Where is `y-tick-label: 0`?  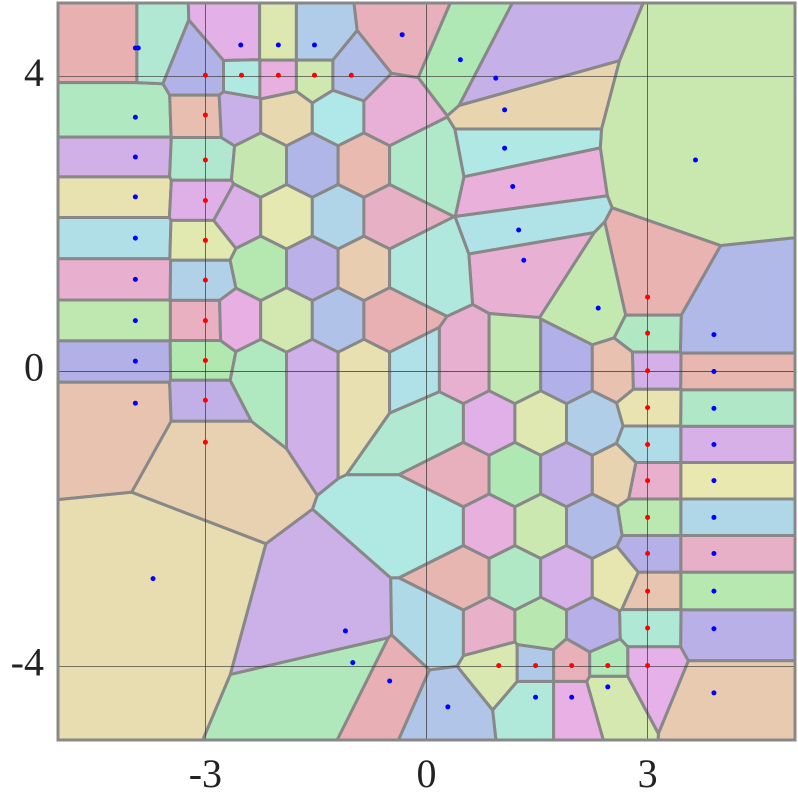 y-tick-label: 0 is located at coordinates (34, 367).